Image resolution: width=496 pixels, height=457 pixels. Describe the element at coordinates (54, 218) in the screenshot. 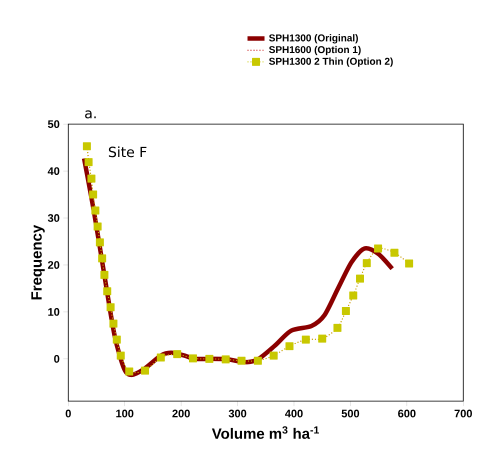

I see `y-tick-label: 30` at that location.